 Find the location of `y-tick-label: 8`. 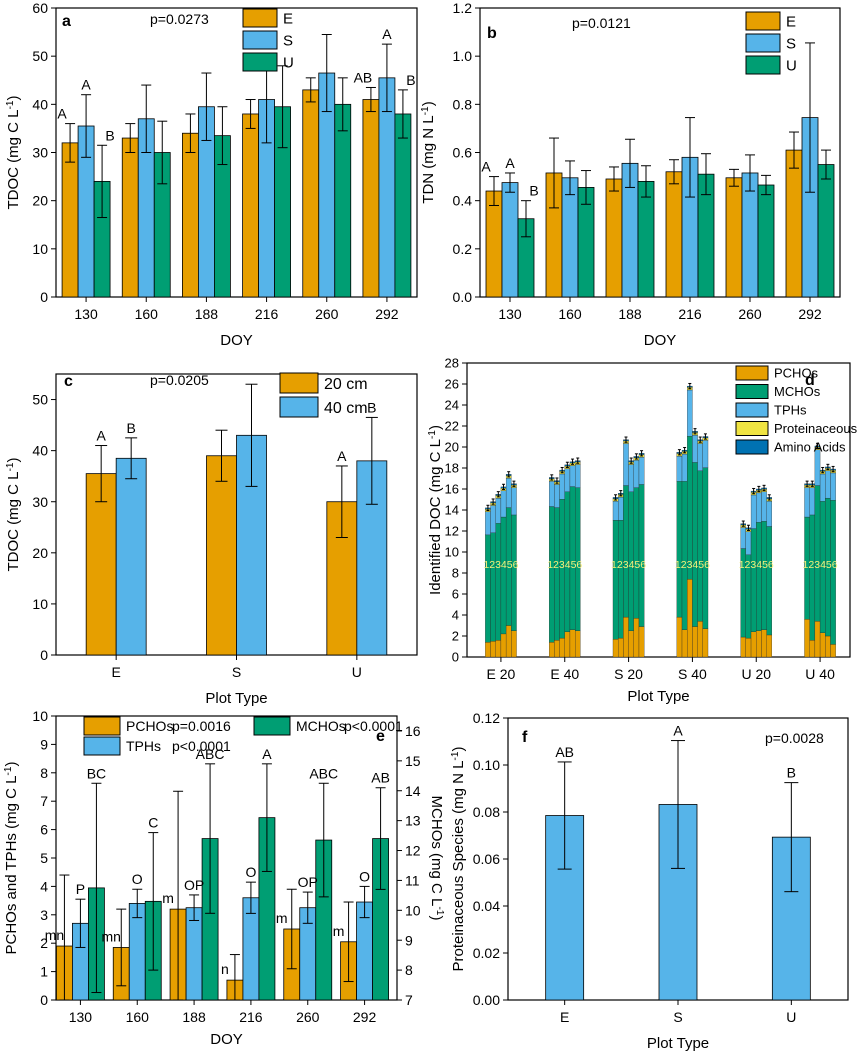

y-tick-label: 8 is located at coordinates (44, 773).